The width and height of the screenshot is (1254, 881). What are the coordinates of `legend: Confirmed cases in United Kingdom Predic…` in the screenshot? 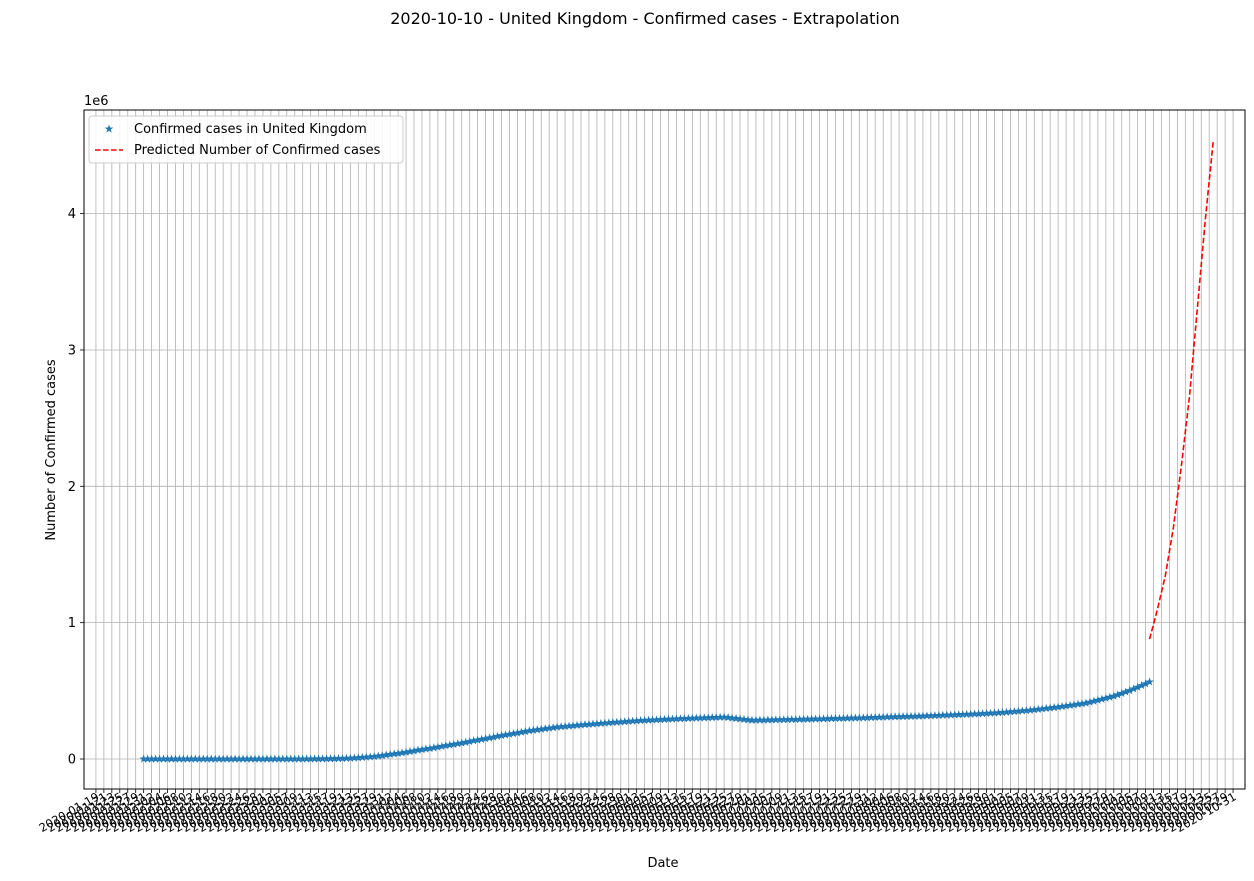 It's located at (246, 139).